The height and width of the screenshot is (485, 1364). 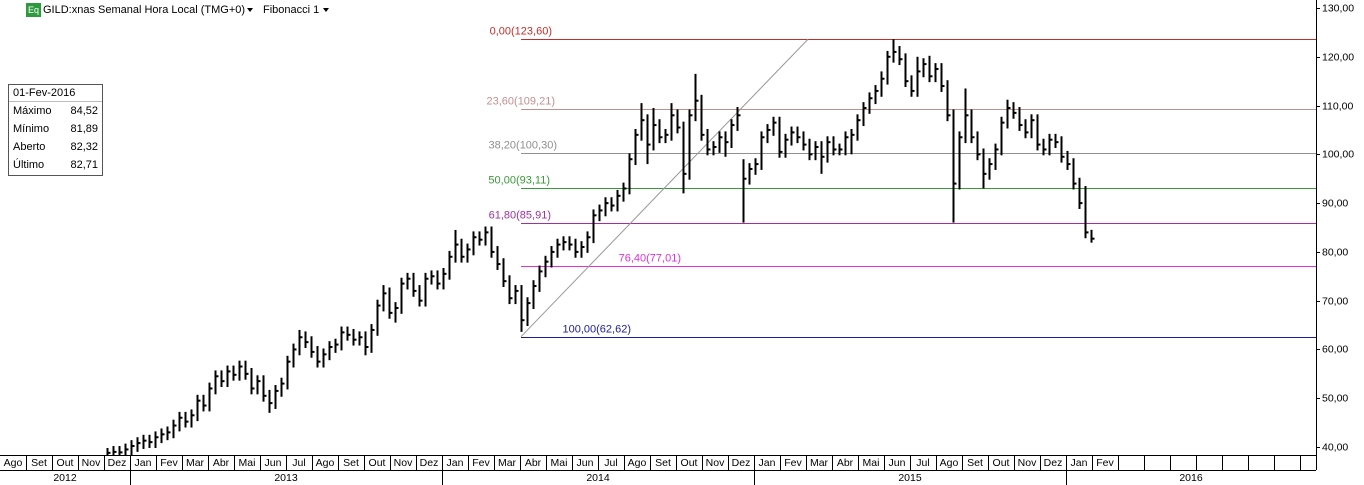 I want to click on symbol-title: GILD:xnas Semanal Hora Local (TMG+0), so click(x=144, y=10).